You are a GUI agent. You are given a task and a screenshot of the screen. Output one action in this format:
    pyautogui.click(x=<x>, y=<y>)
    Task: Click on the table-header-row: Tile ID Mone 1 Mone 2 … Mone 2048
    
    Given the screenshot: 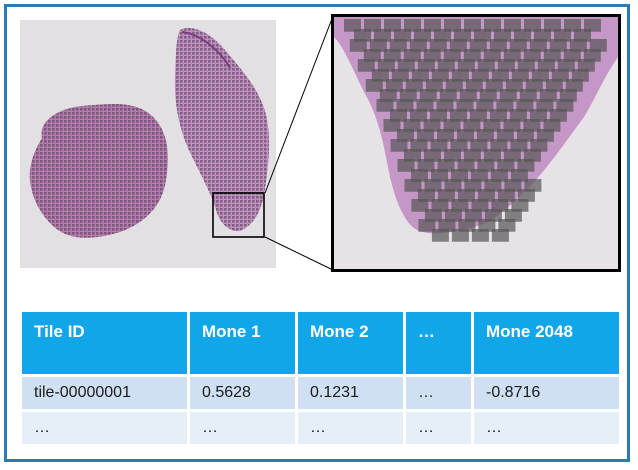 What is the action you would take?
    pyautogui.click(x=320, y=343)
    